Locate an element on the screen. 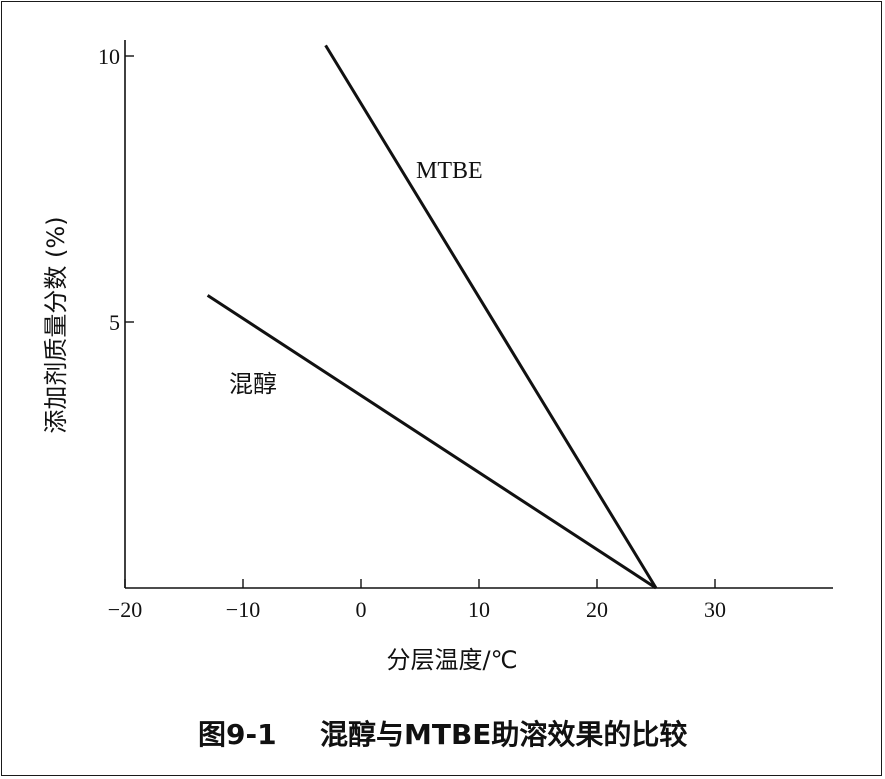  y-tick-label: 10 is located at coordinates (109, 56).